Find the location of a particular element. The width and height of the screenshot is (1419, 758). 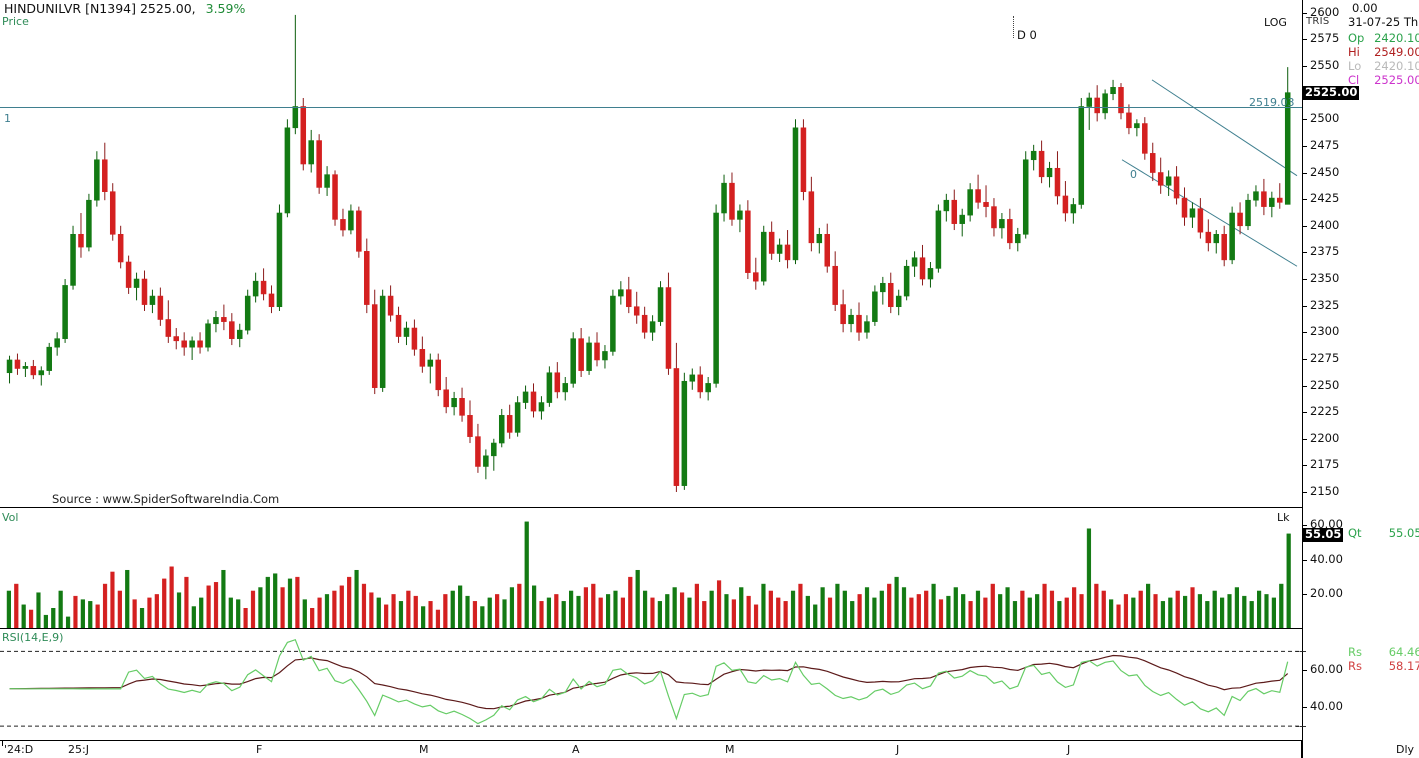

volume-readout-value: 55.05 is located at coordinates (1403, 533).